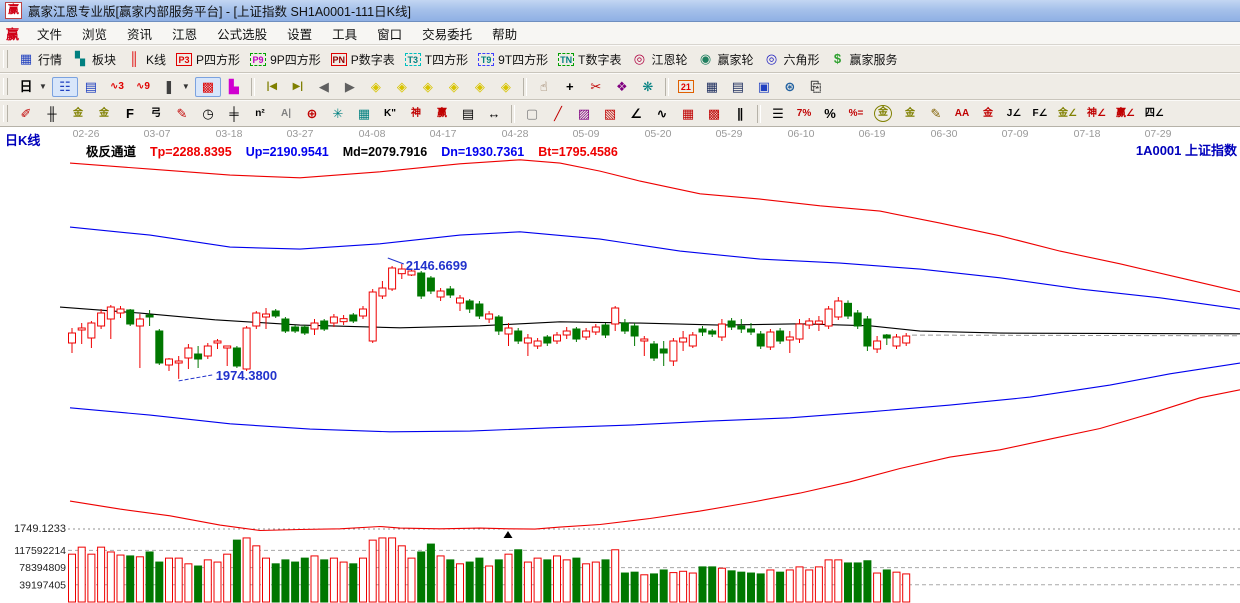 The image size is (1240, 603). What do you see at coordinates (659, 59) in the screenshot?
I see `gann-wheel-button: ◎ 江恩轮` at bounding box center [659, 59].